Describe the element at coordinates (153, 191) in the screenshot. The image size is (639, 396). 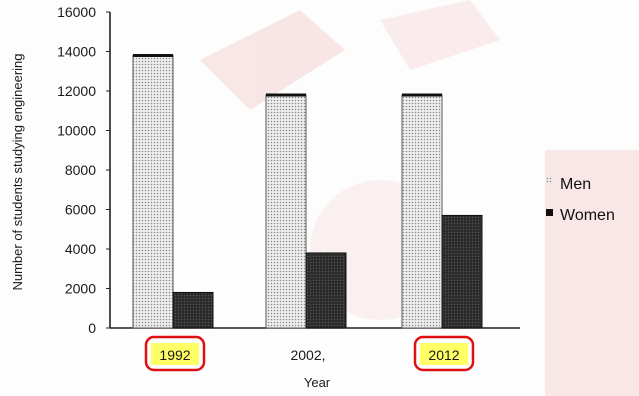
I see `bar-men-1992` at that location.